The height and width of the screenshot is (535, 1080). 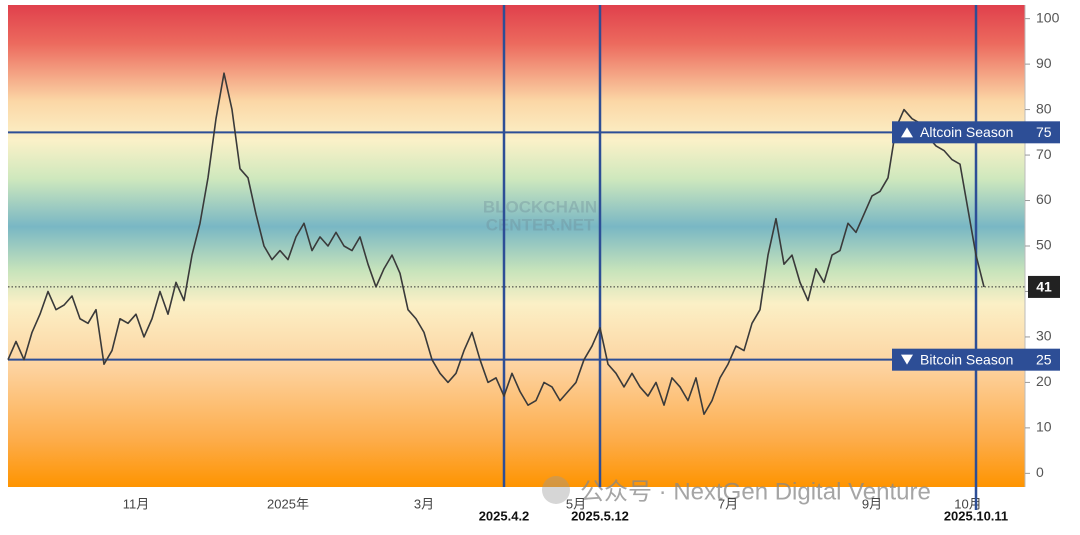 I want to click on y-tick-label: 80, so click(x=1044, y=108).